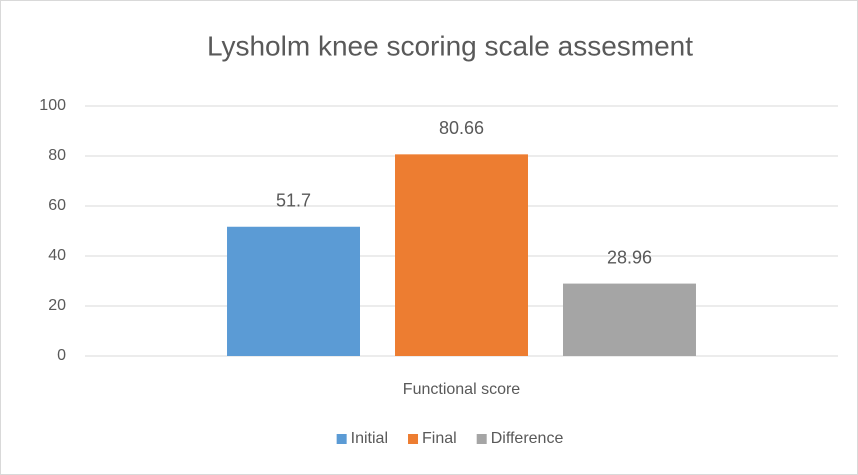 Image resolution: width=858 pixels, height=475 pixels. I want to click on y-tick-label: 0, so click(61, 355).